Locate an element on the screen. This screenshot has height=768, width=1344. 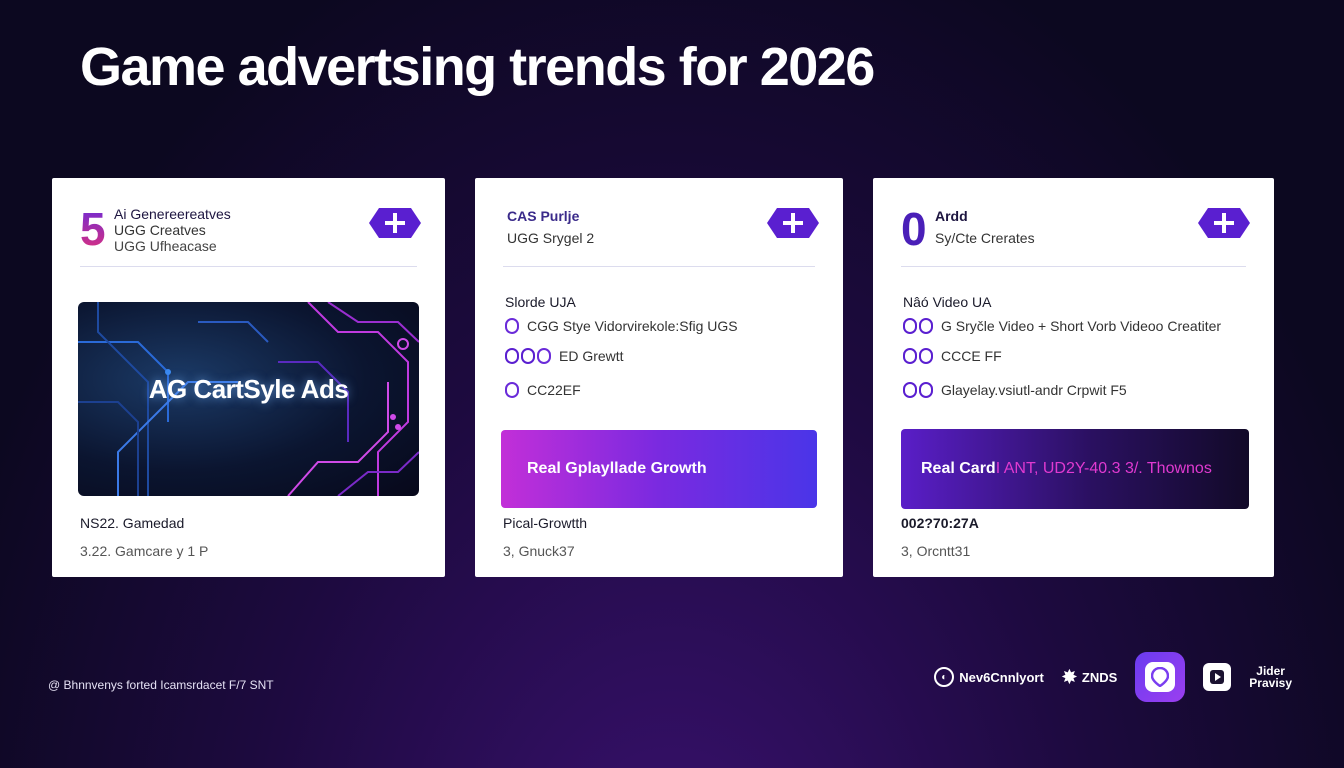
feature-item: CGG Styе Vidorvirekole:Sfig UGS is located at coordinates (621, 326).